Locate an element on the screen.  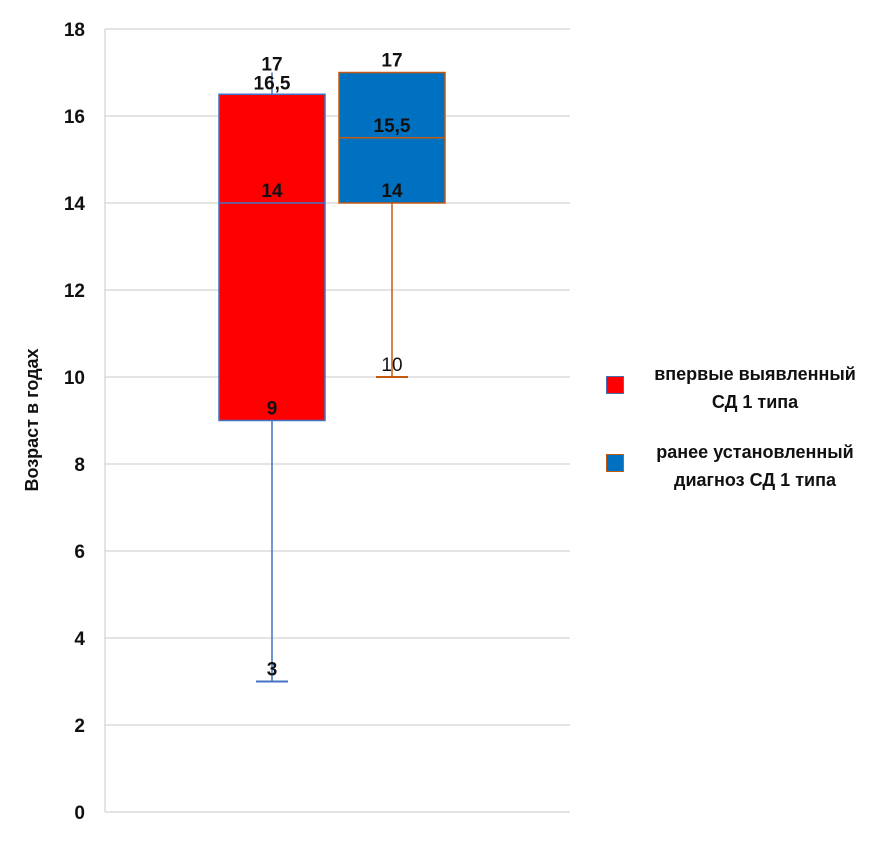
y-tick-label: 18 is located at coordinates (74, 30).